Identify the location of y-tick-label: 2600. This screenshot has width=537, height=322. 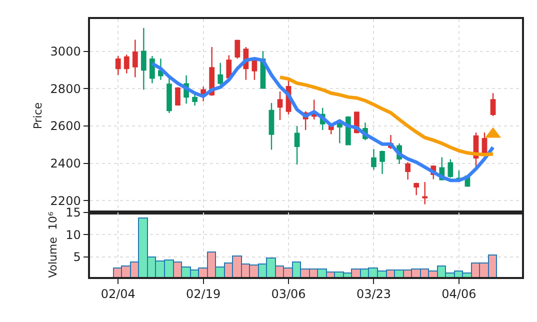
(65, 126).